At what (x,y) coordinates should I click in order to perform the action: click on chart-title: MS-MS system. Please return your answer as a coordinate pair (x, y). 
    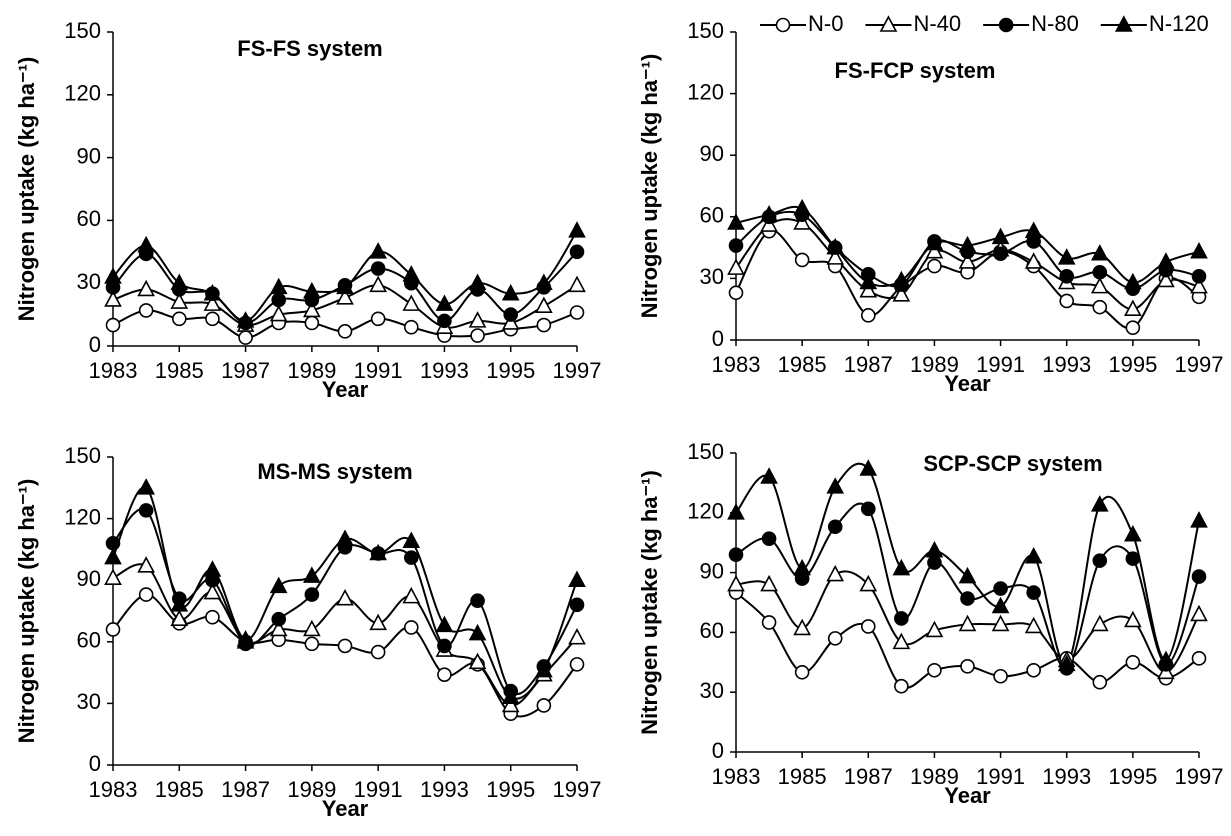
    Looking at the image, I should click on (334, 471).